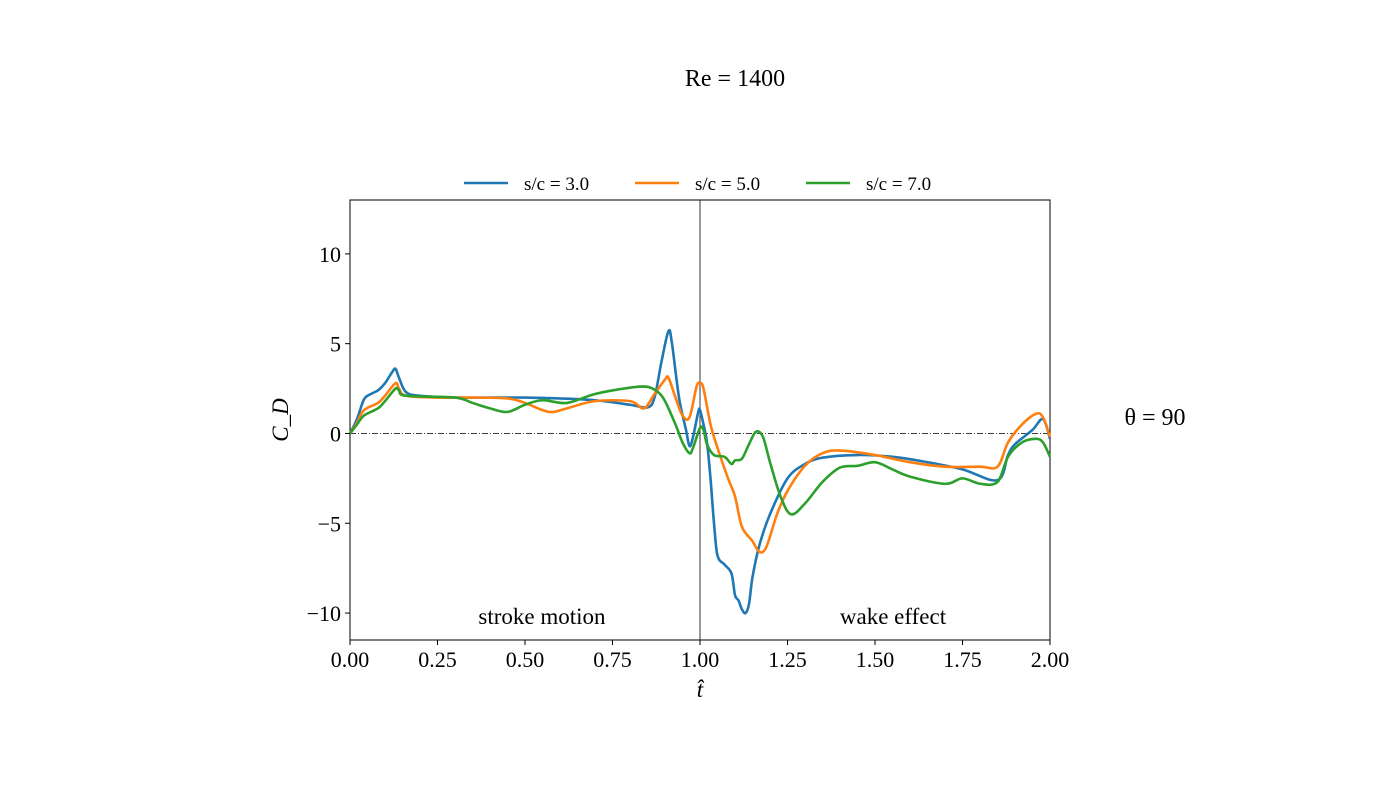 The image size is (1400, 800). Describe the element at coordinates (350, 659) in the screenshot. I see `x-tick-label: 0.00` at that location.